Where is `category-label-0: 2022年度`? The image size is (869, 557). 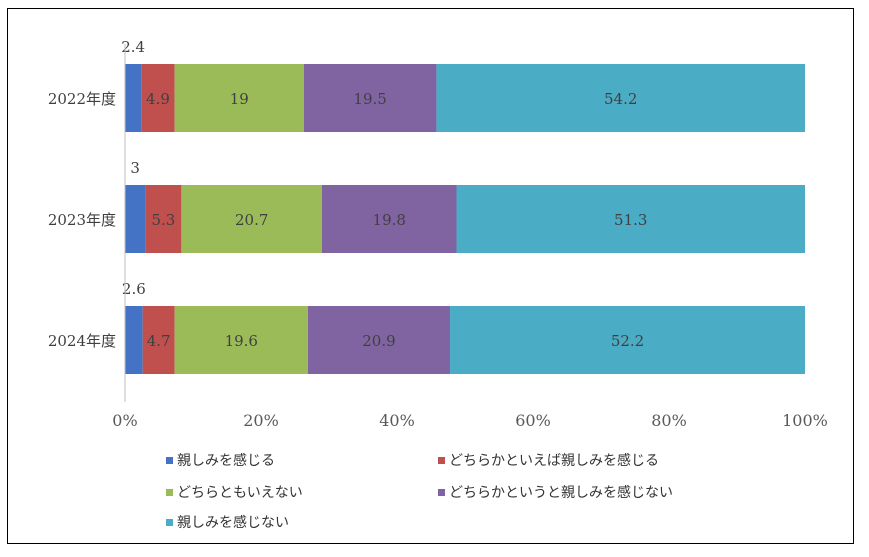 category-label-0: 2022年度 is located at coordinates (82, 99).